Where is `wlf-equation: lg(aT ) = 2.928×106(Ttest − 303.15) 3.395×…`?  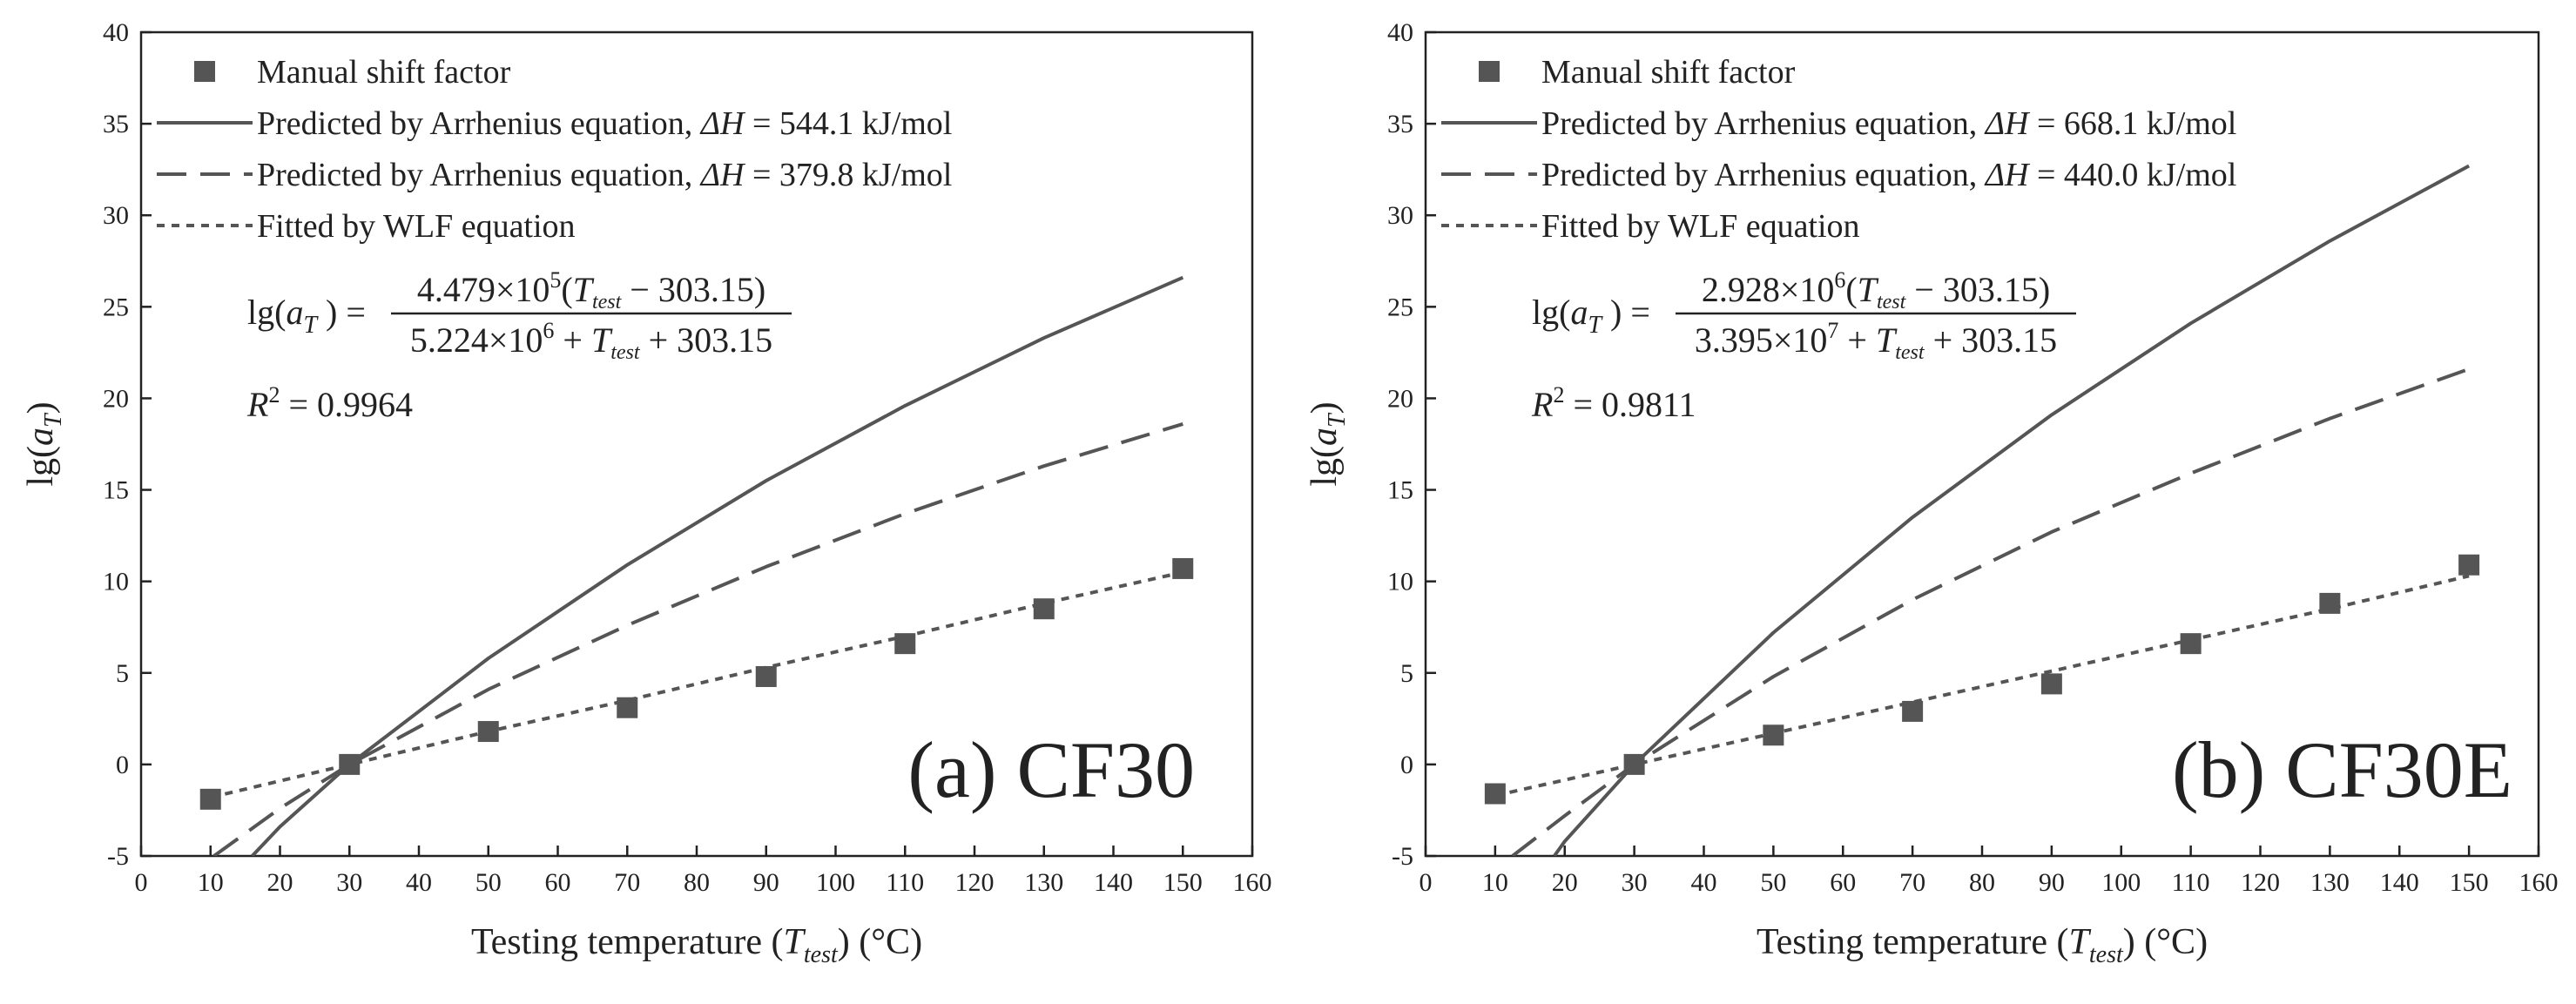 wlf-equation: lg(aT ) = 2.928×106(Ttest − 303.15) 3.395×… is located at coordinates (1803, 346).